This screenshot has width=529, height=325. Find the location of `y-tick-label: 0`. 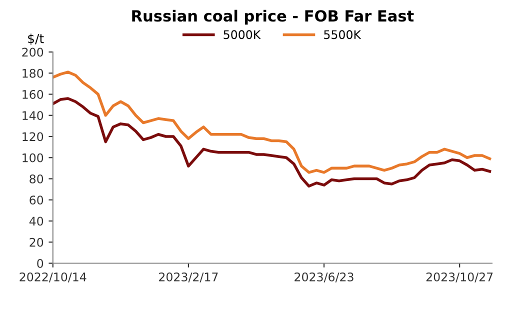

y-tick-label: 0 is located at coordinates (40, 263).